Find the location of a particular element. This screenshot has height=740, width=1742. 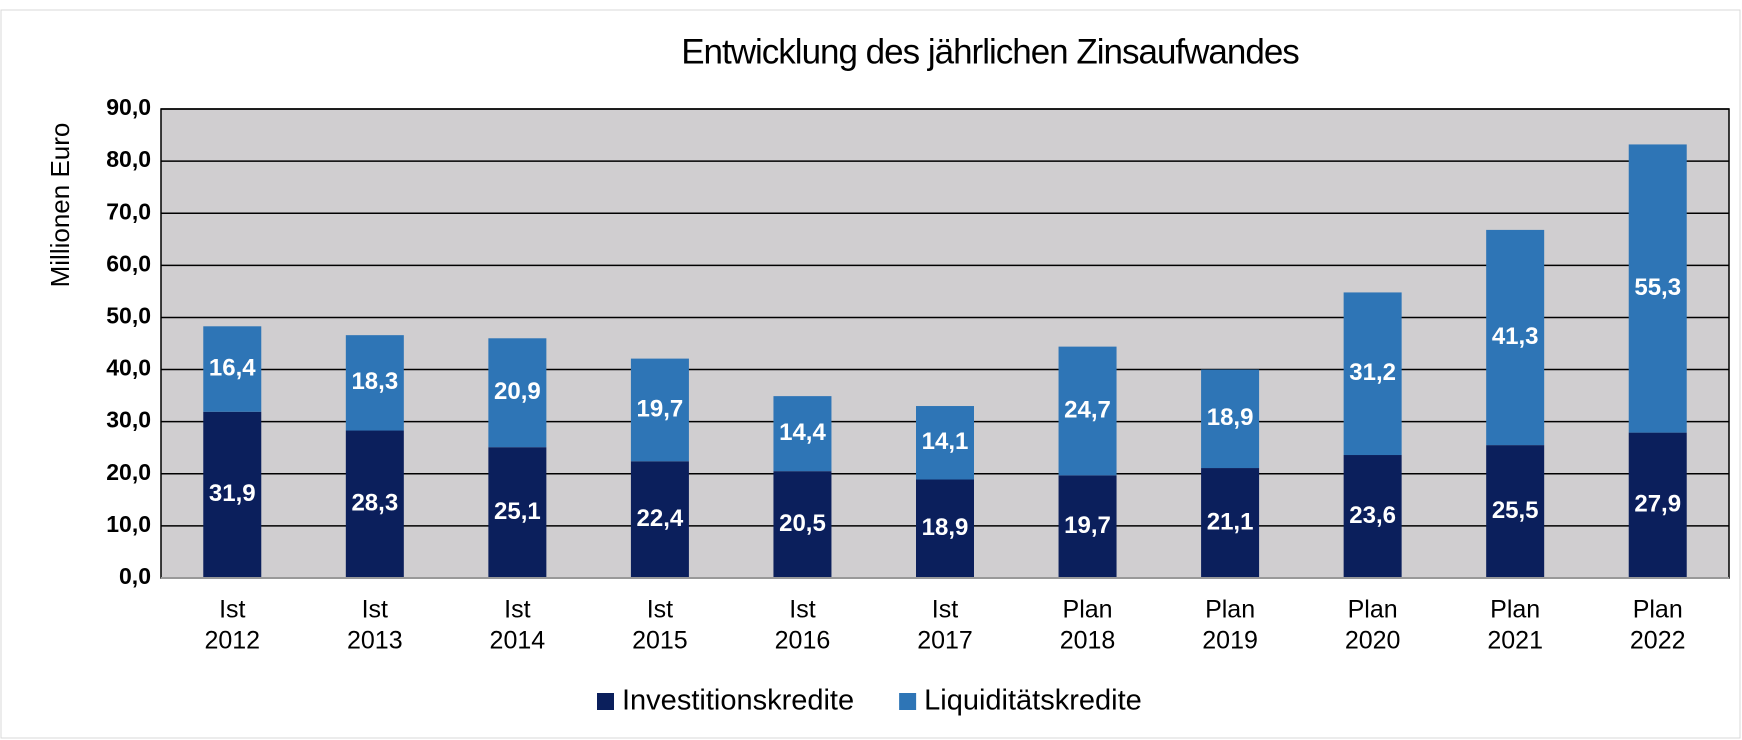

y-tick-label: 30,0 is located at coordinates (128, 420).